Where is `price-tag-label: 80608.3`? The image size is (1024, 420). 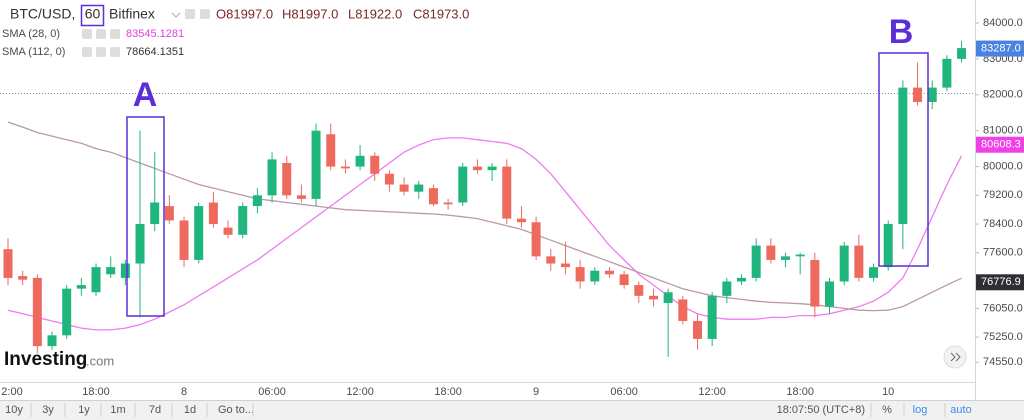 price-tag-label: 80608.3 is located at coordinates (1001, 145).